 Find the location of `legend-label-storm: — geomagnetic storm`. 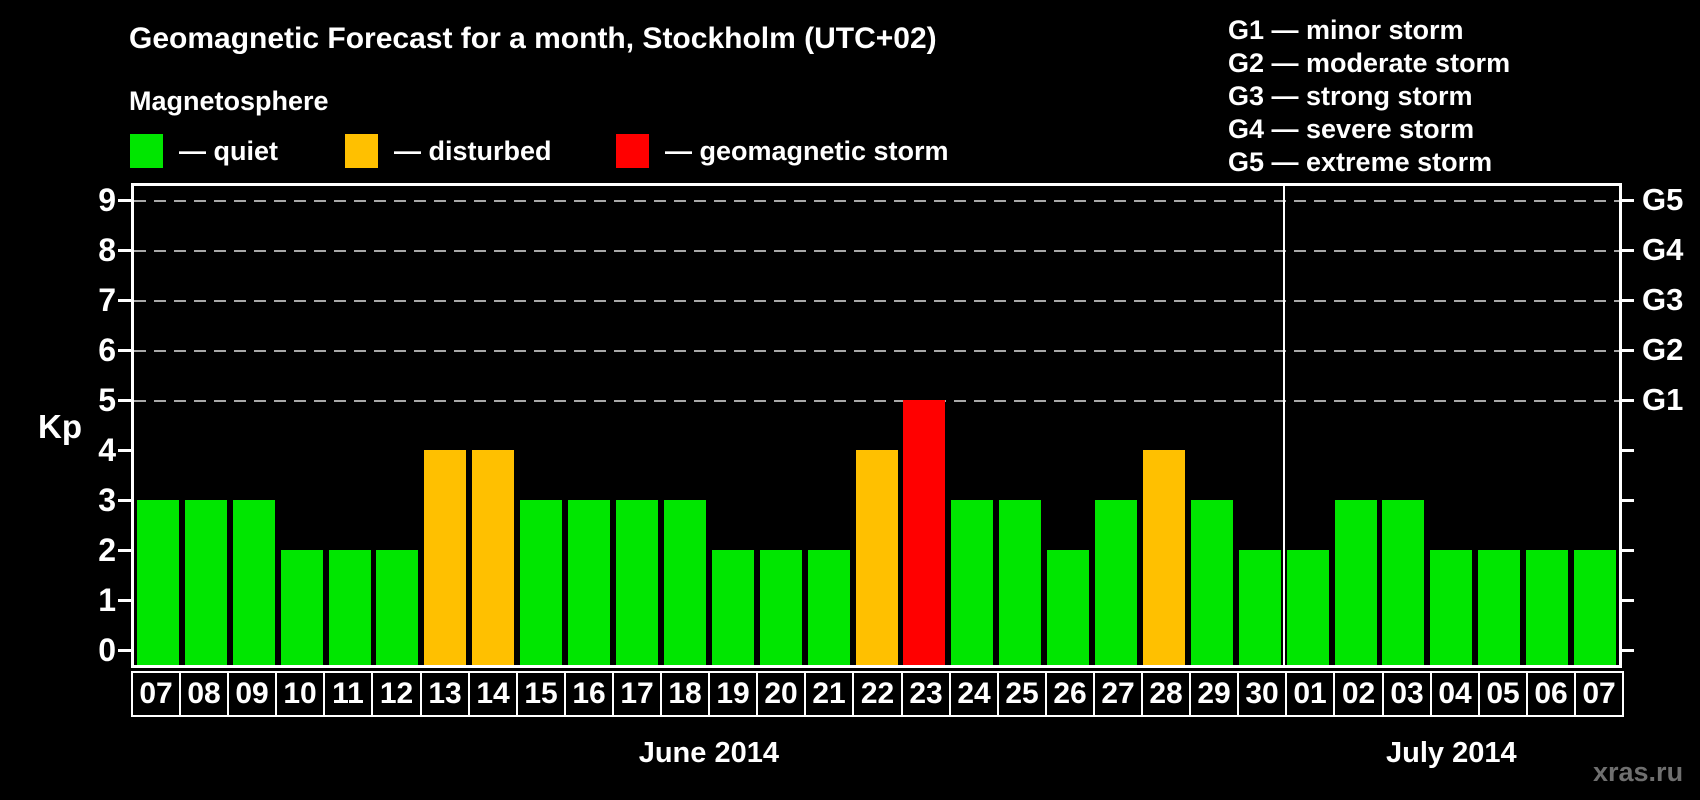

legend-label-storm: — geomagnetic storm is located at coordinates (807, 150).